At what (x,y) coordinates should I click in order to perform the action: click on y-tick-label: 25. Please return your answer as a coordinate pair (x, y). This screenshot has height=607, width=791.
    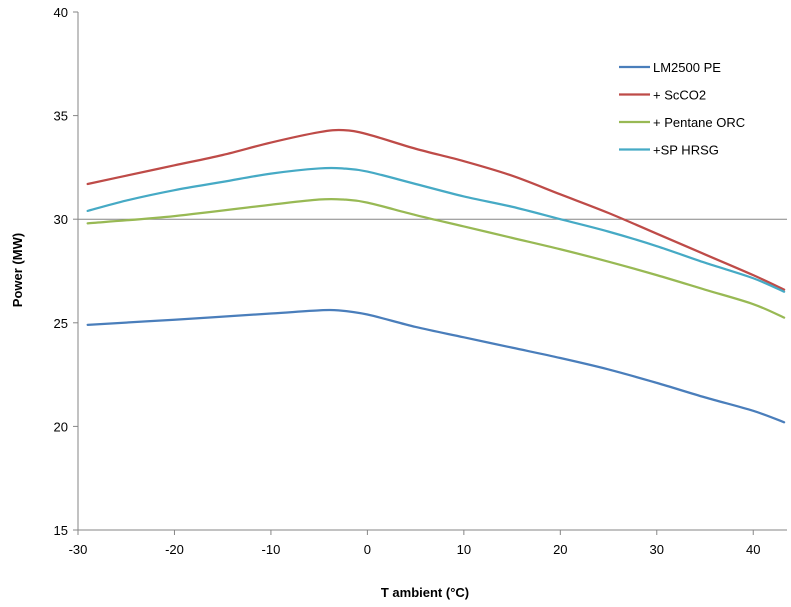
    Looking at the image, I should click on (61, 323).